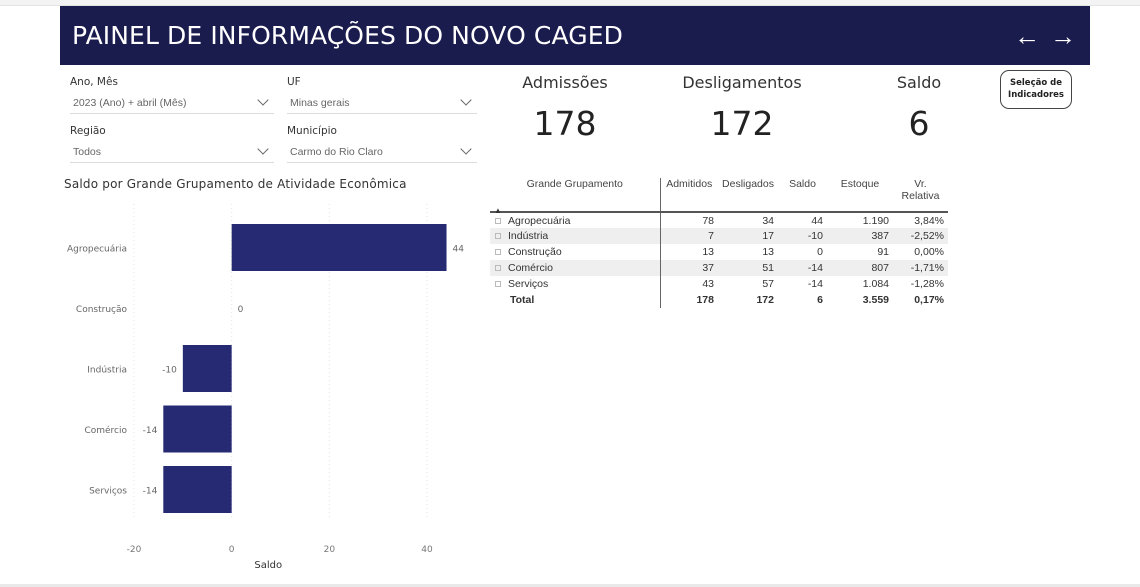 This screenshot has width=1140, height=587. I want to click on category-label: Indústria, so click(107, 371).